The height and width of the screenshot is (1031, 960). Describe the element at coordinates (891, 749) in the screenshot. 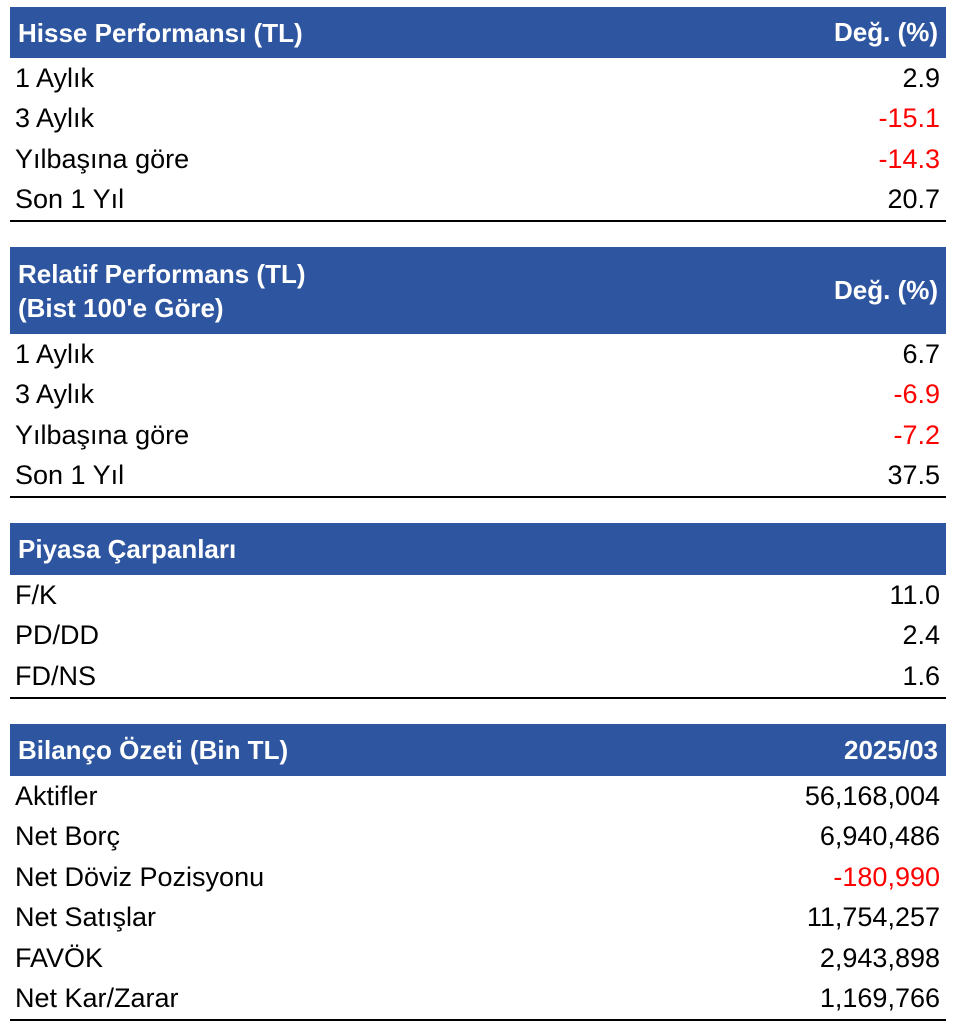

I see `balance-sheet-period: 2025/03` at that location.